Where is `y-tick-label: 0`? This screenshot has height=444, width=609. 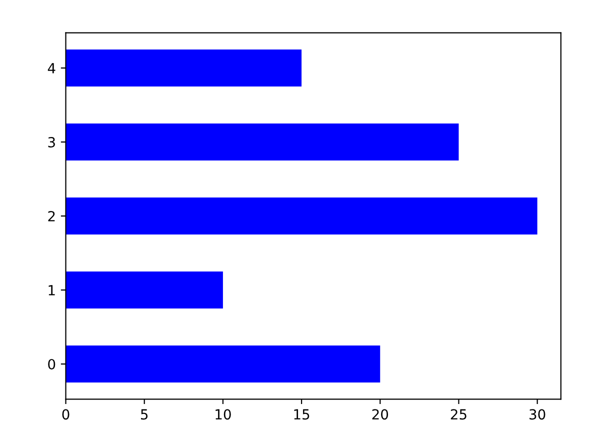 y-tick-label: 0 is located at coordinates (52, 364).